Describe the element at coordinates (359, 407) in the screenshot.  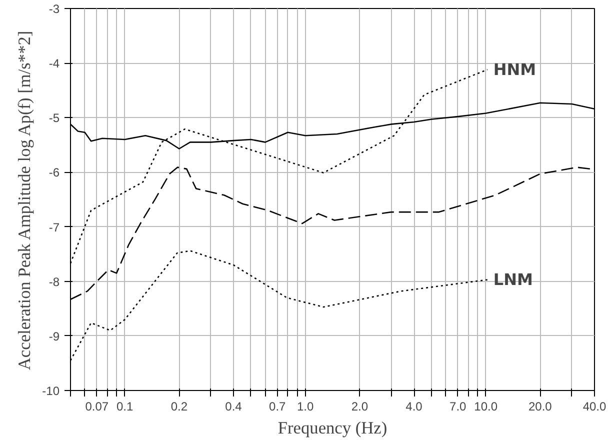
I see `x-tick-label: 2.0` at that location.